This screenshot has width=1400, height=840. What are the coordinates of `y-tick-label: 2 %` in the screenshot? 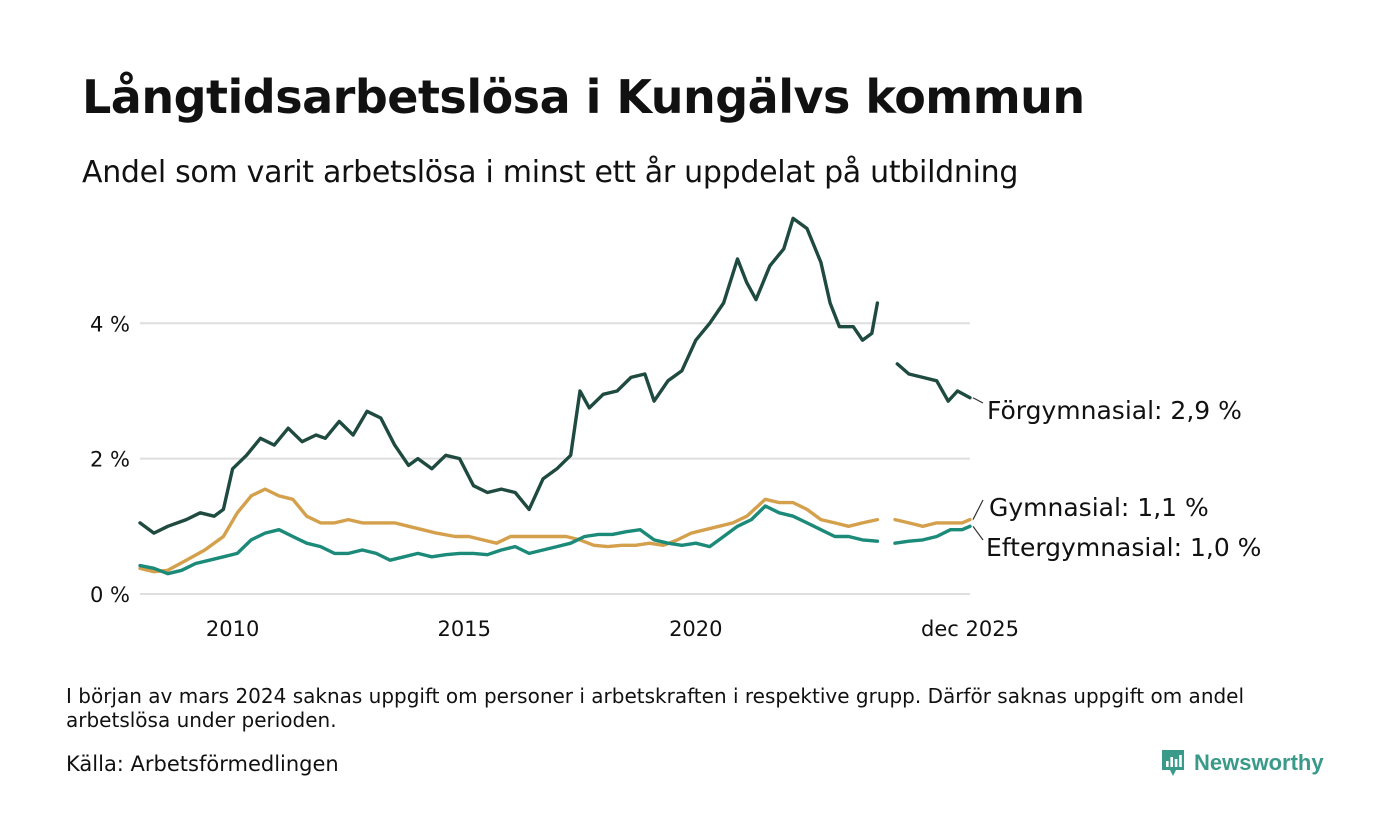 It's located at (110, 460).